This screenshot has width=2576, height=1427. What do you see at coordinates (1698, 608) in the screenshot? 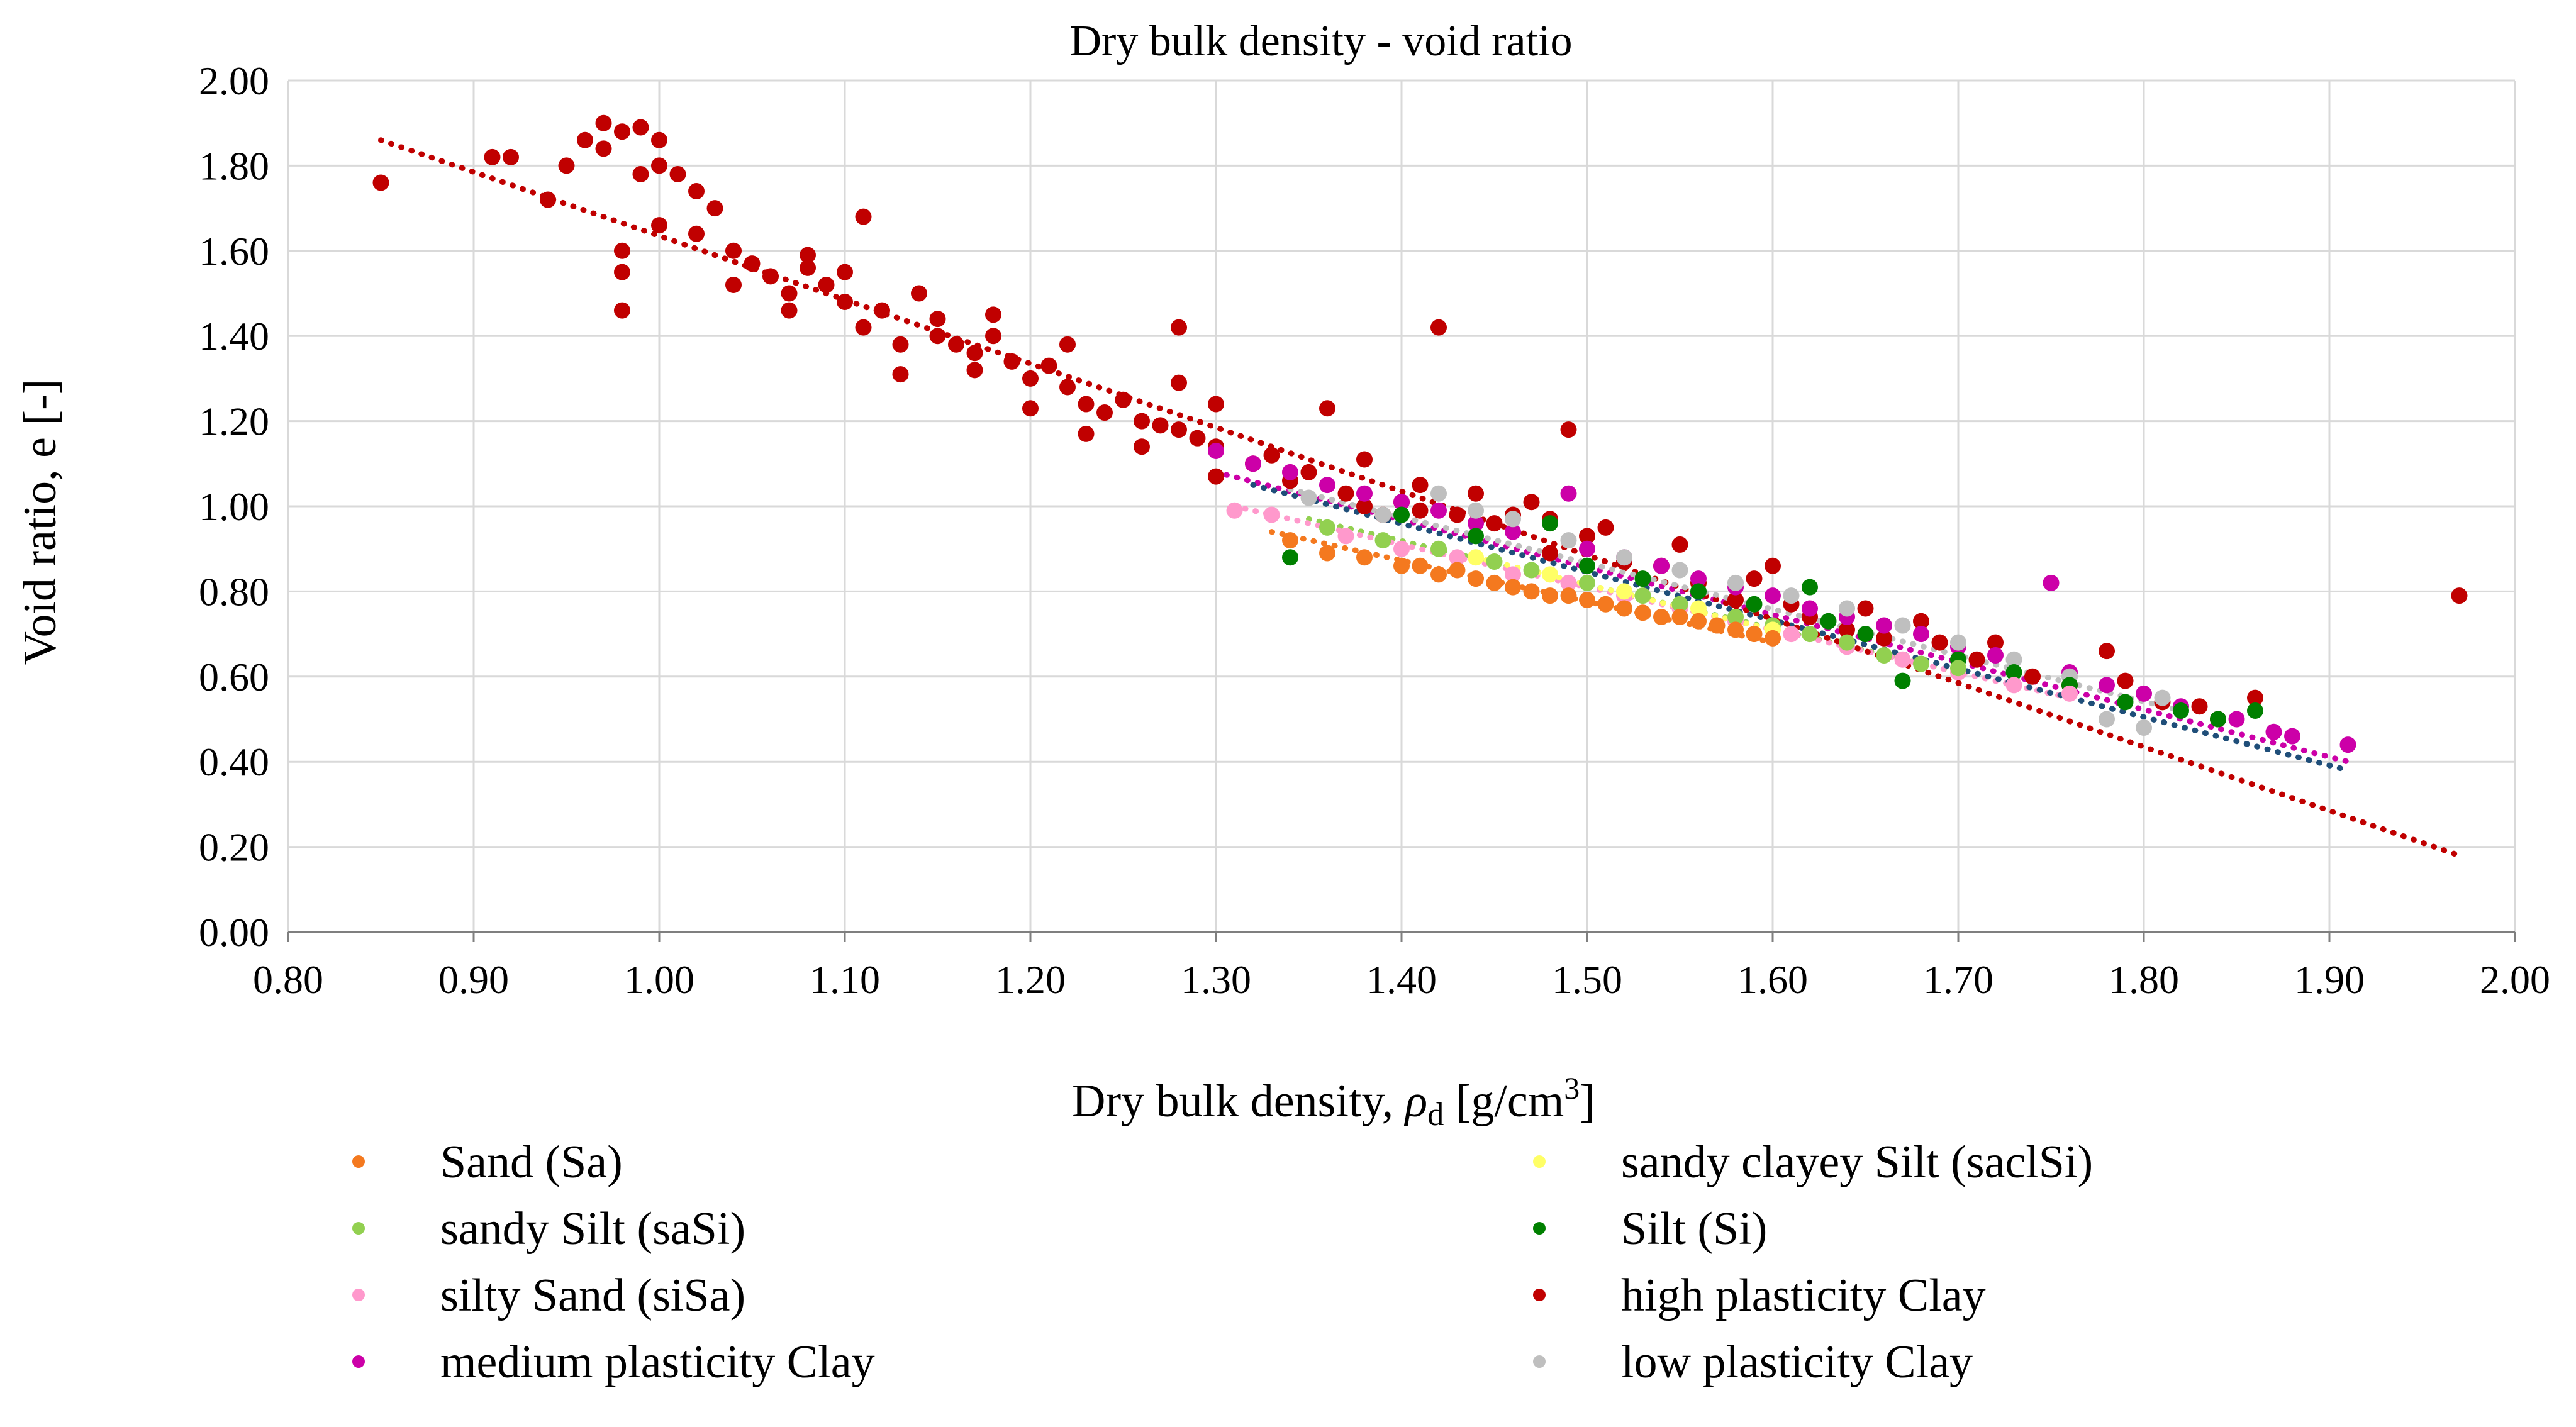
I see `point-sandy-clayey-silt-saclsi` at bounding box center [1698, 608].